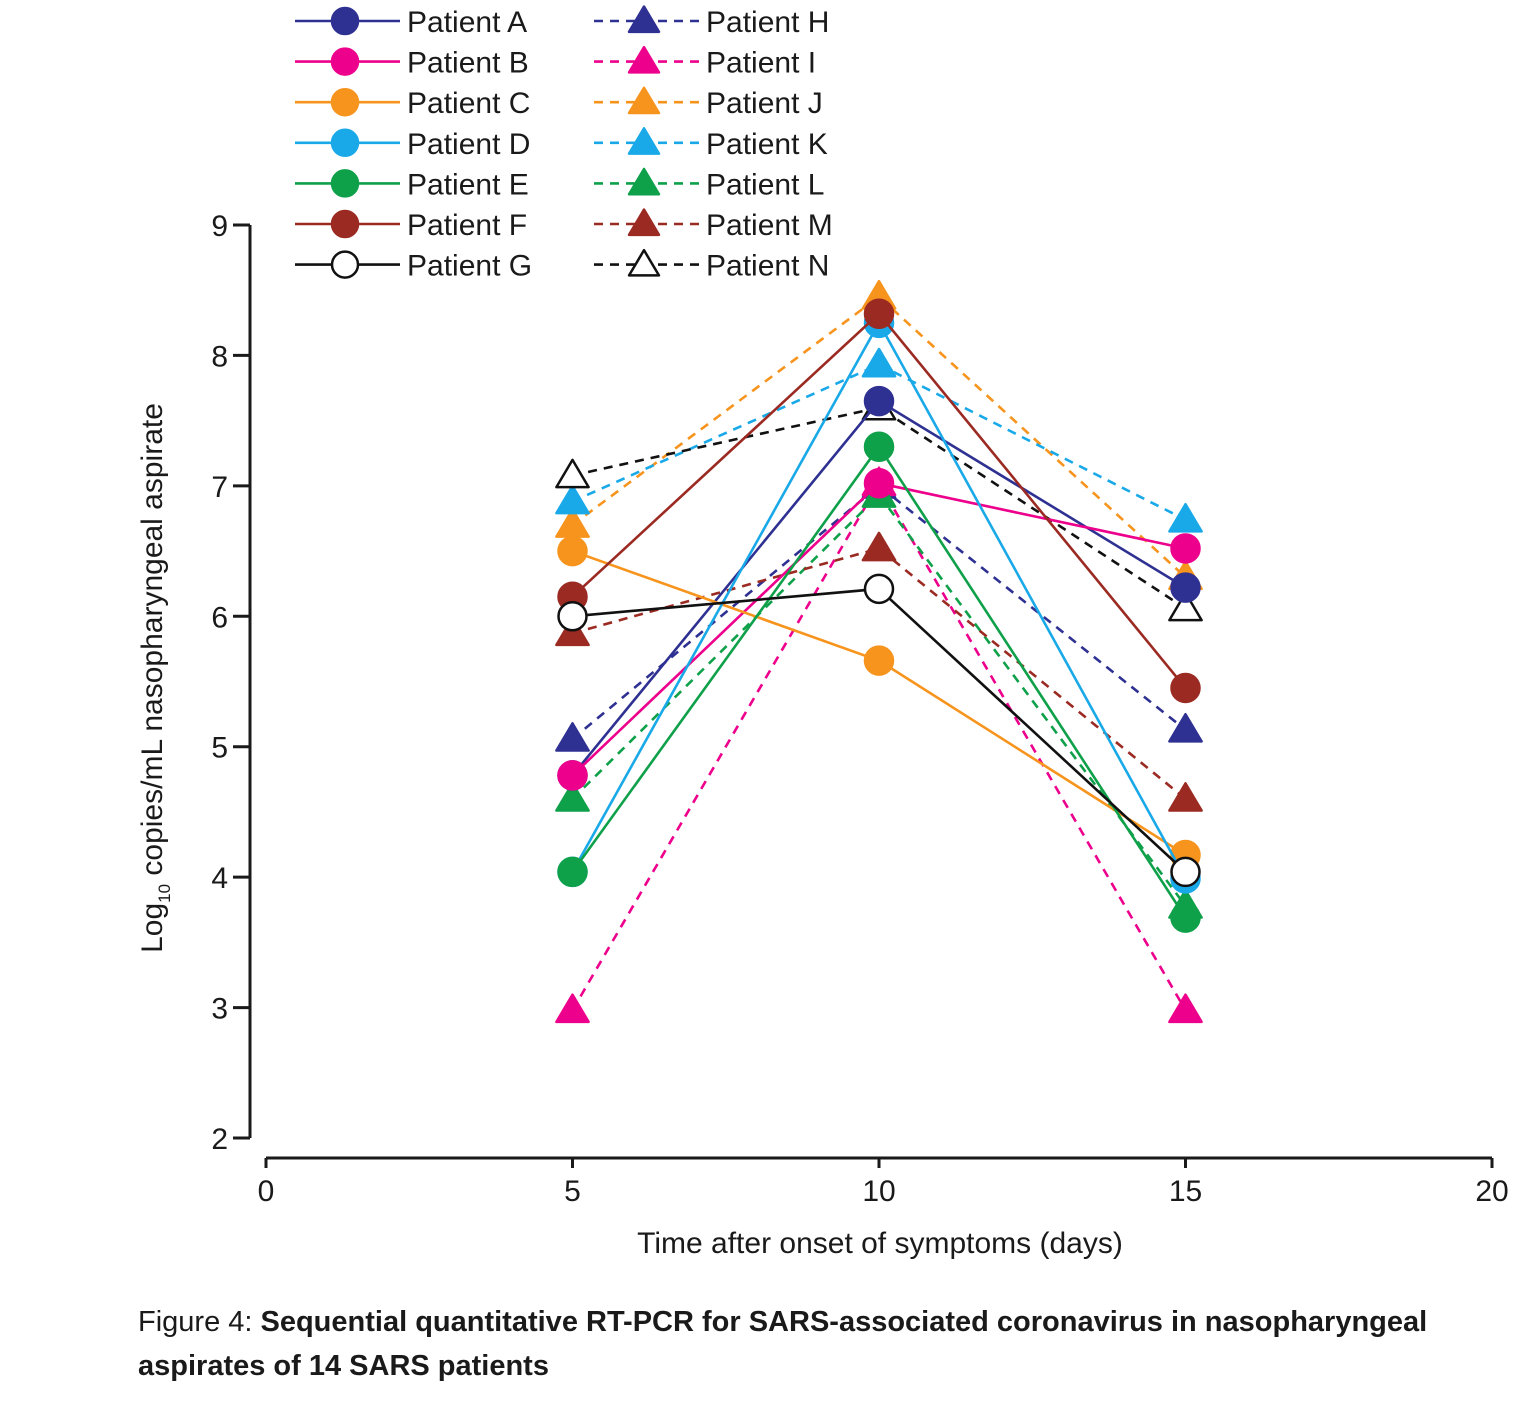 This screenshot has height=1427, width=1540. I want to click on legend-label-patient-d: Patient D, so click(468, 144).